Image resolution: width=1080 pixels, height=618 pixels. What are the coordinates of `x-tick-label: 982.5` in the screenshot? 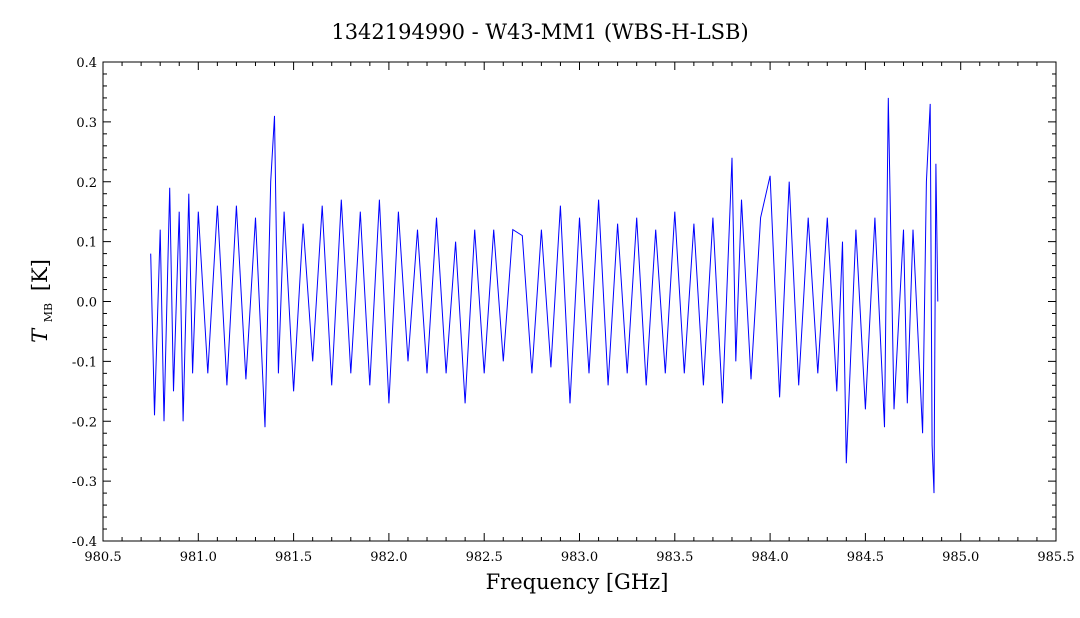 It's located at (484, 557).